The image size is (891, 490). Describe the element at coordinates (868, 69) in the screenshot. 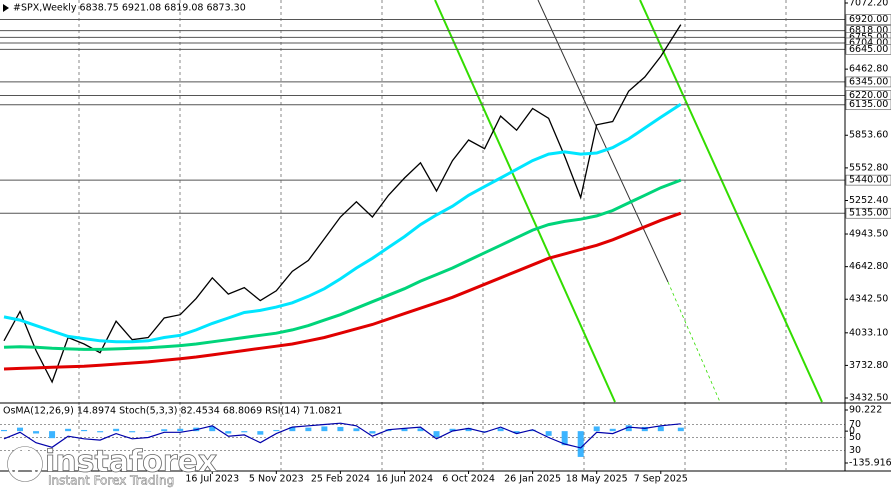

I see `y-tick-label: 6462.80` at that location.